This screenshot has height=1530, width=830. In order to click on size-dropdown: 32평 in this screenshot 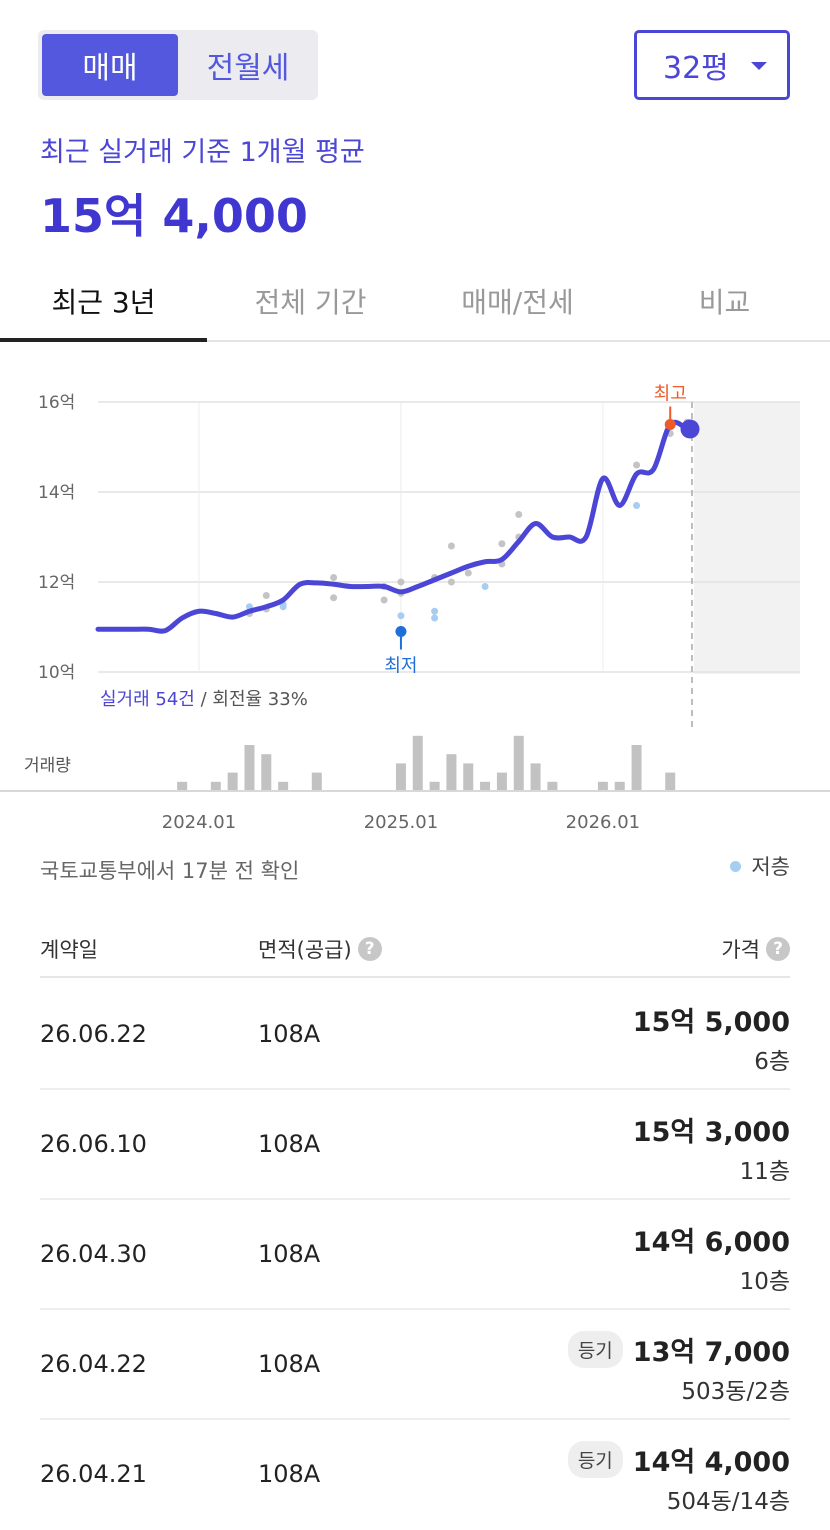, I will do `click(712, 65)`.